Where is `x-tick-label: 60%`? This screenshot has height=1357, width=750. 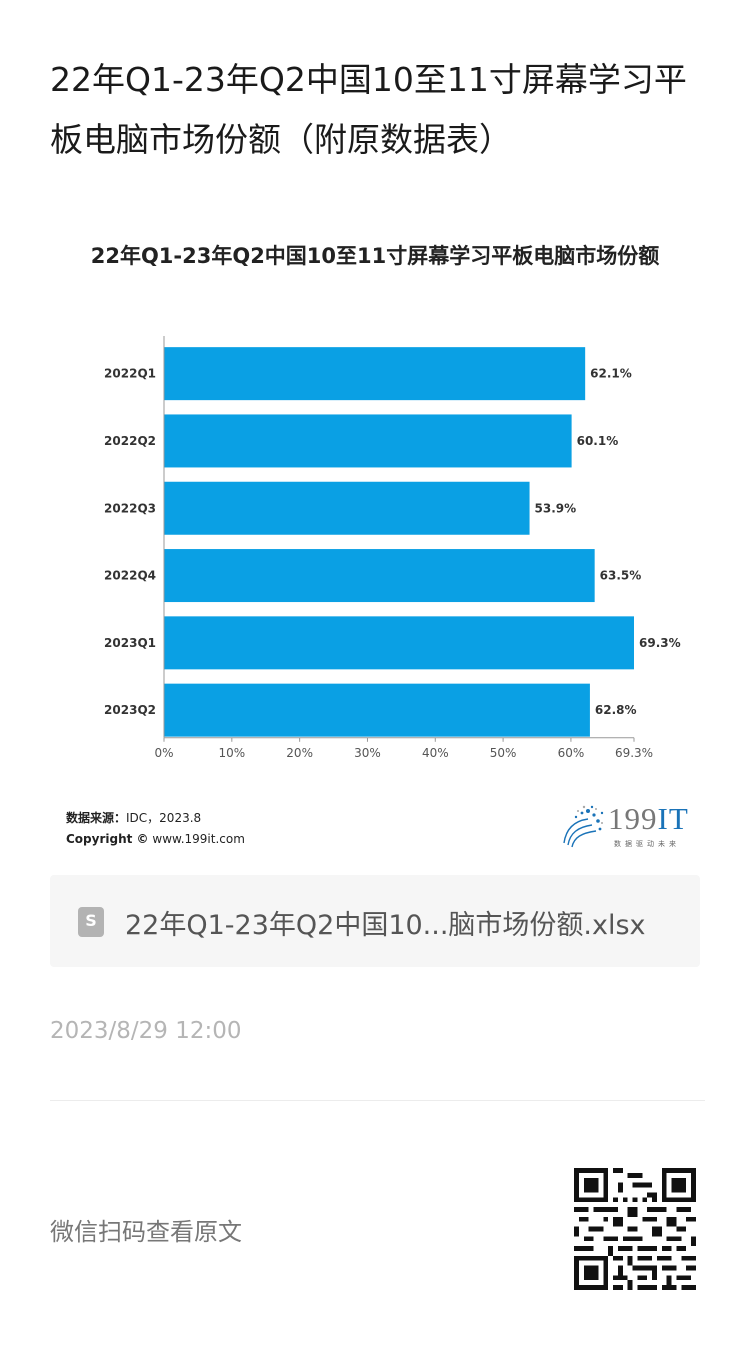 x-tick-label: 60% is located at coordinates (571, 753).